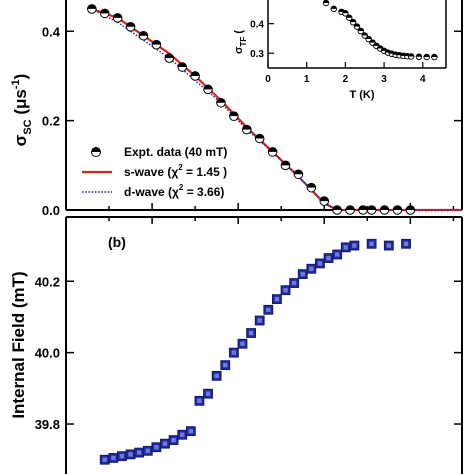  What do you see at coordinates (345, 73) in the screenshot?
I see `inset-x-ticks: 0 1 2 3 4` at bounding box center [345, 73].